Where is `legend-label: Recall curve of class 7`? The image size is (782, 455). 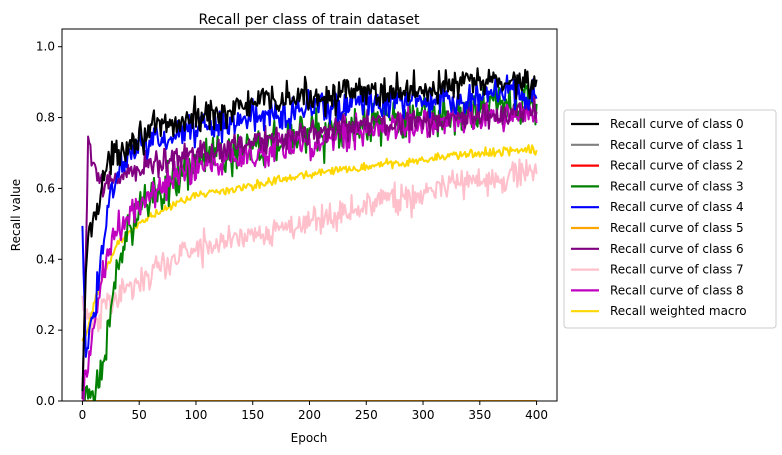
legend-label: Recall curve of class 7 is located at coordinates (677, 270).